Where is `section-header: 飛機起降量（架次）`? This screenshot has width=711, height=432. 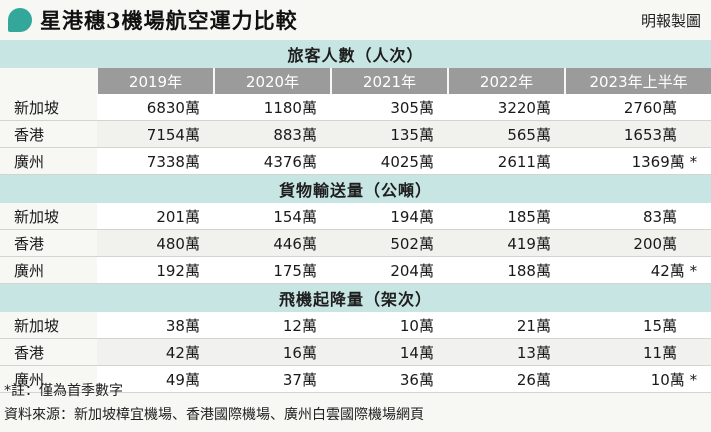
section-header: 飛機起降量（架次） is located at coordinates (355, 297).